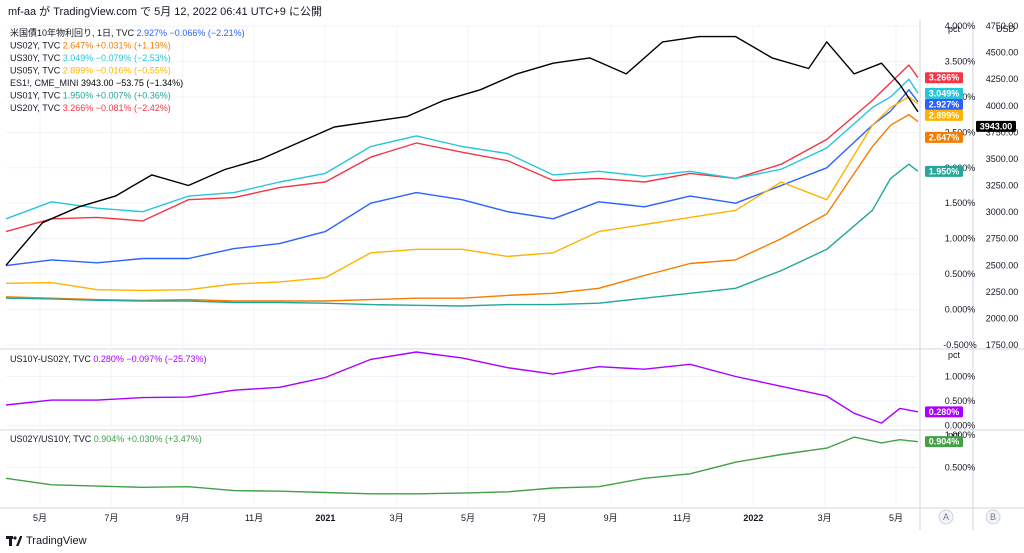  I want to click on legend-entry: US05Y, TVC 2.899% −0.016% (−0.55%), so click(90, 71).